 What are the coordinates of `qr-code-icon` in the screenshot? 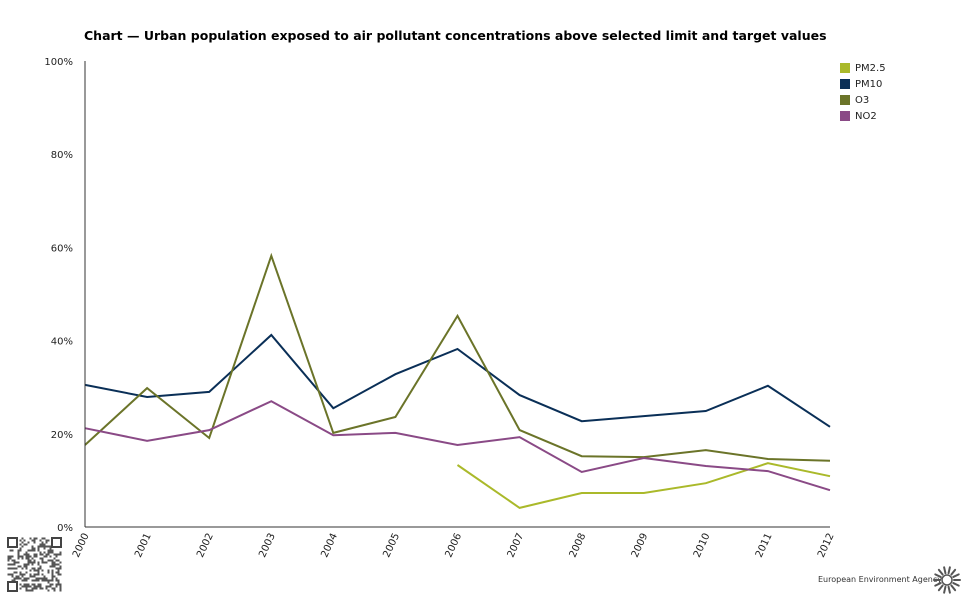 It's located at (34, 564).